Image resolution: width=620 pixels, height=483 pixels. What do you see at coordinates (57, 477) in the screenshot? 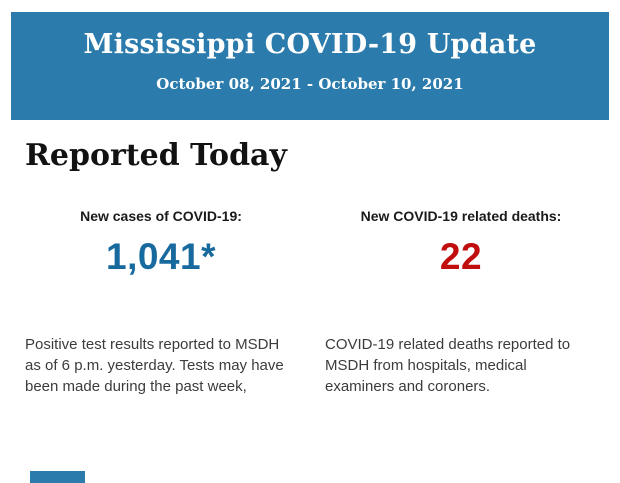
I see `next-section-partial-block` at bounding box center [57, 477].